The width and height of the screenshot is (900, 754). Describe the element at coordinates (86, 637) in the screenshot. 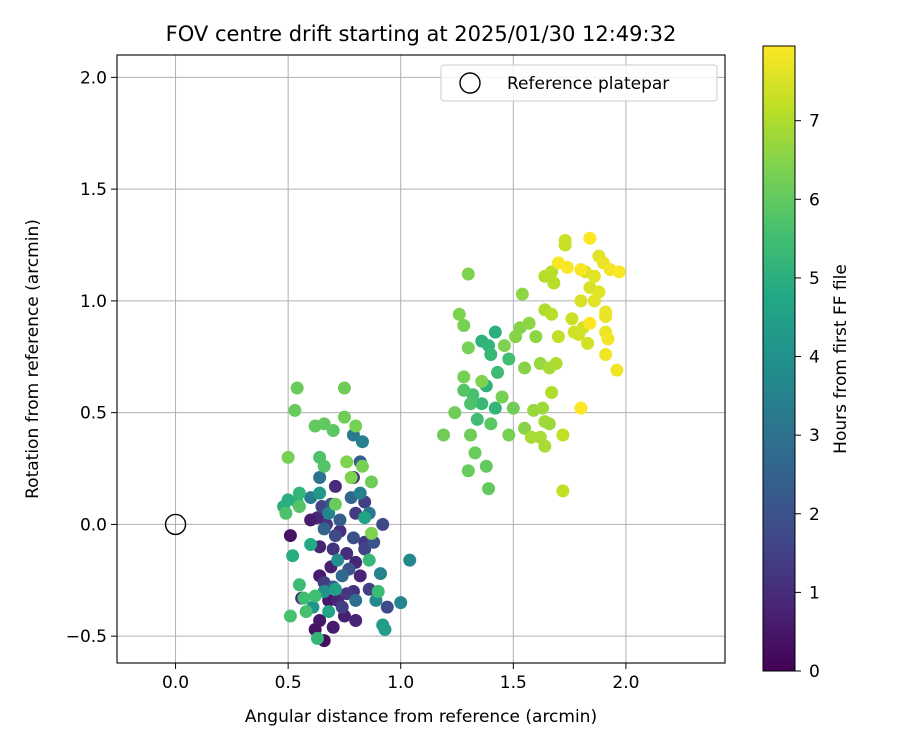

I see `y-tick-label: −0.5` at that location.